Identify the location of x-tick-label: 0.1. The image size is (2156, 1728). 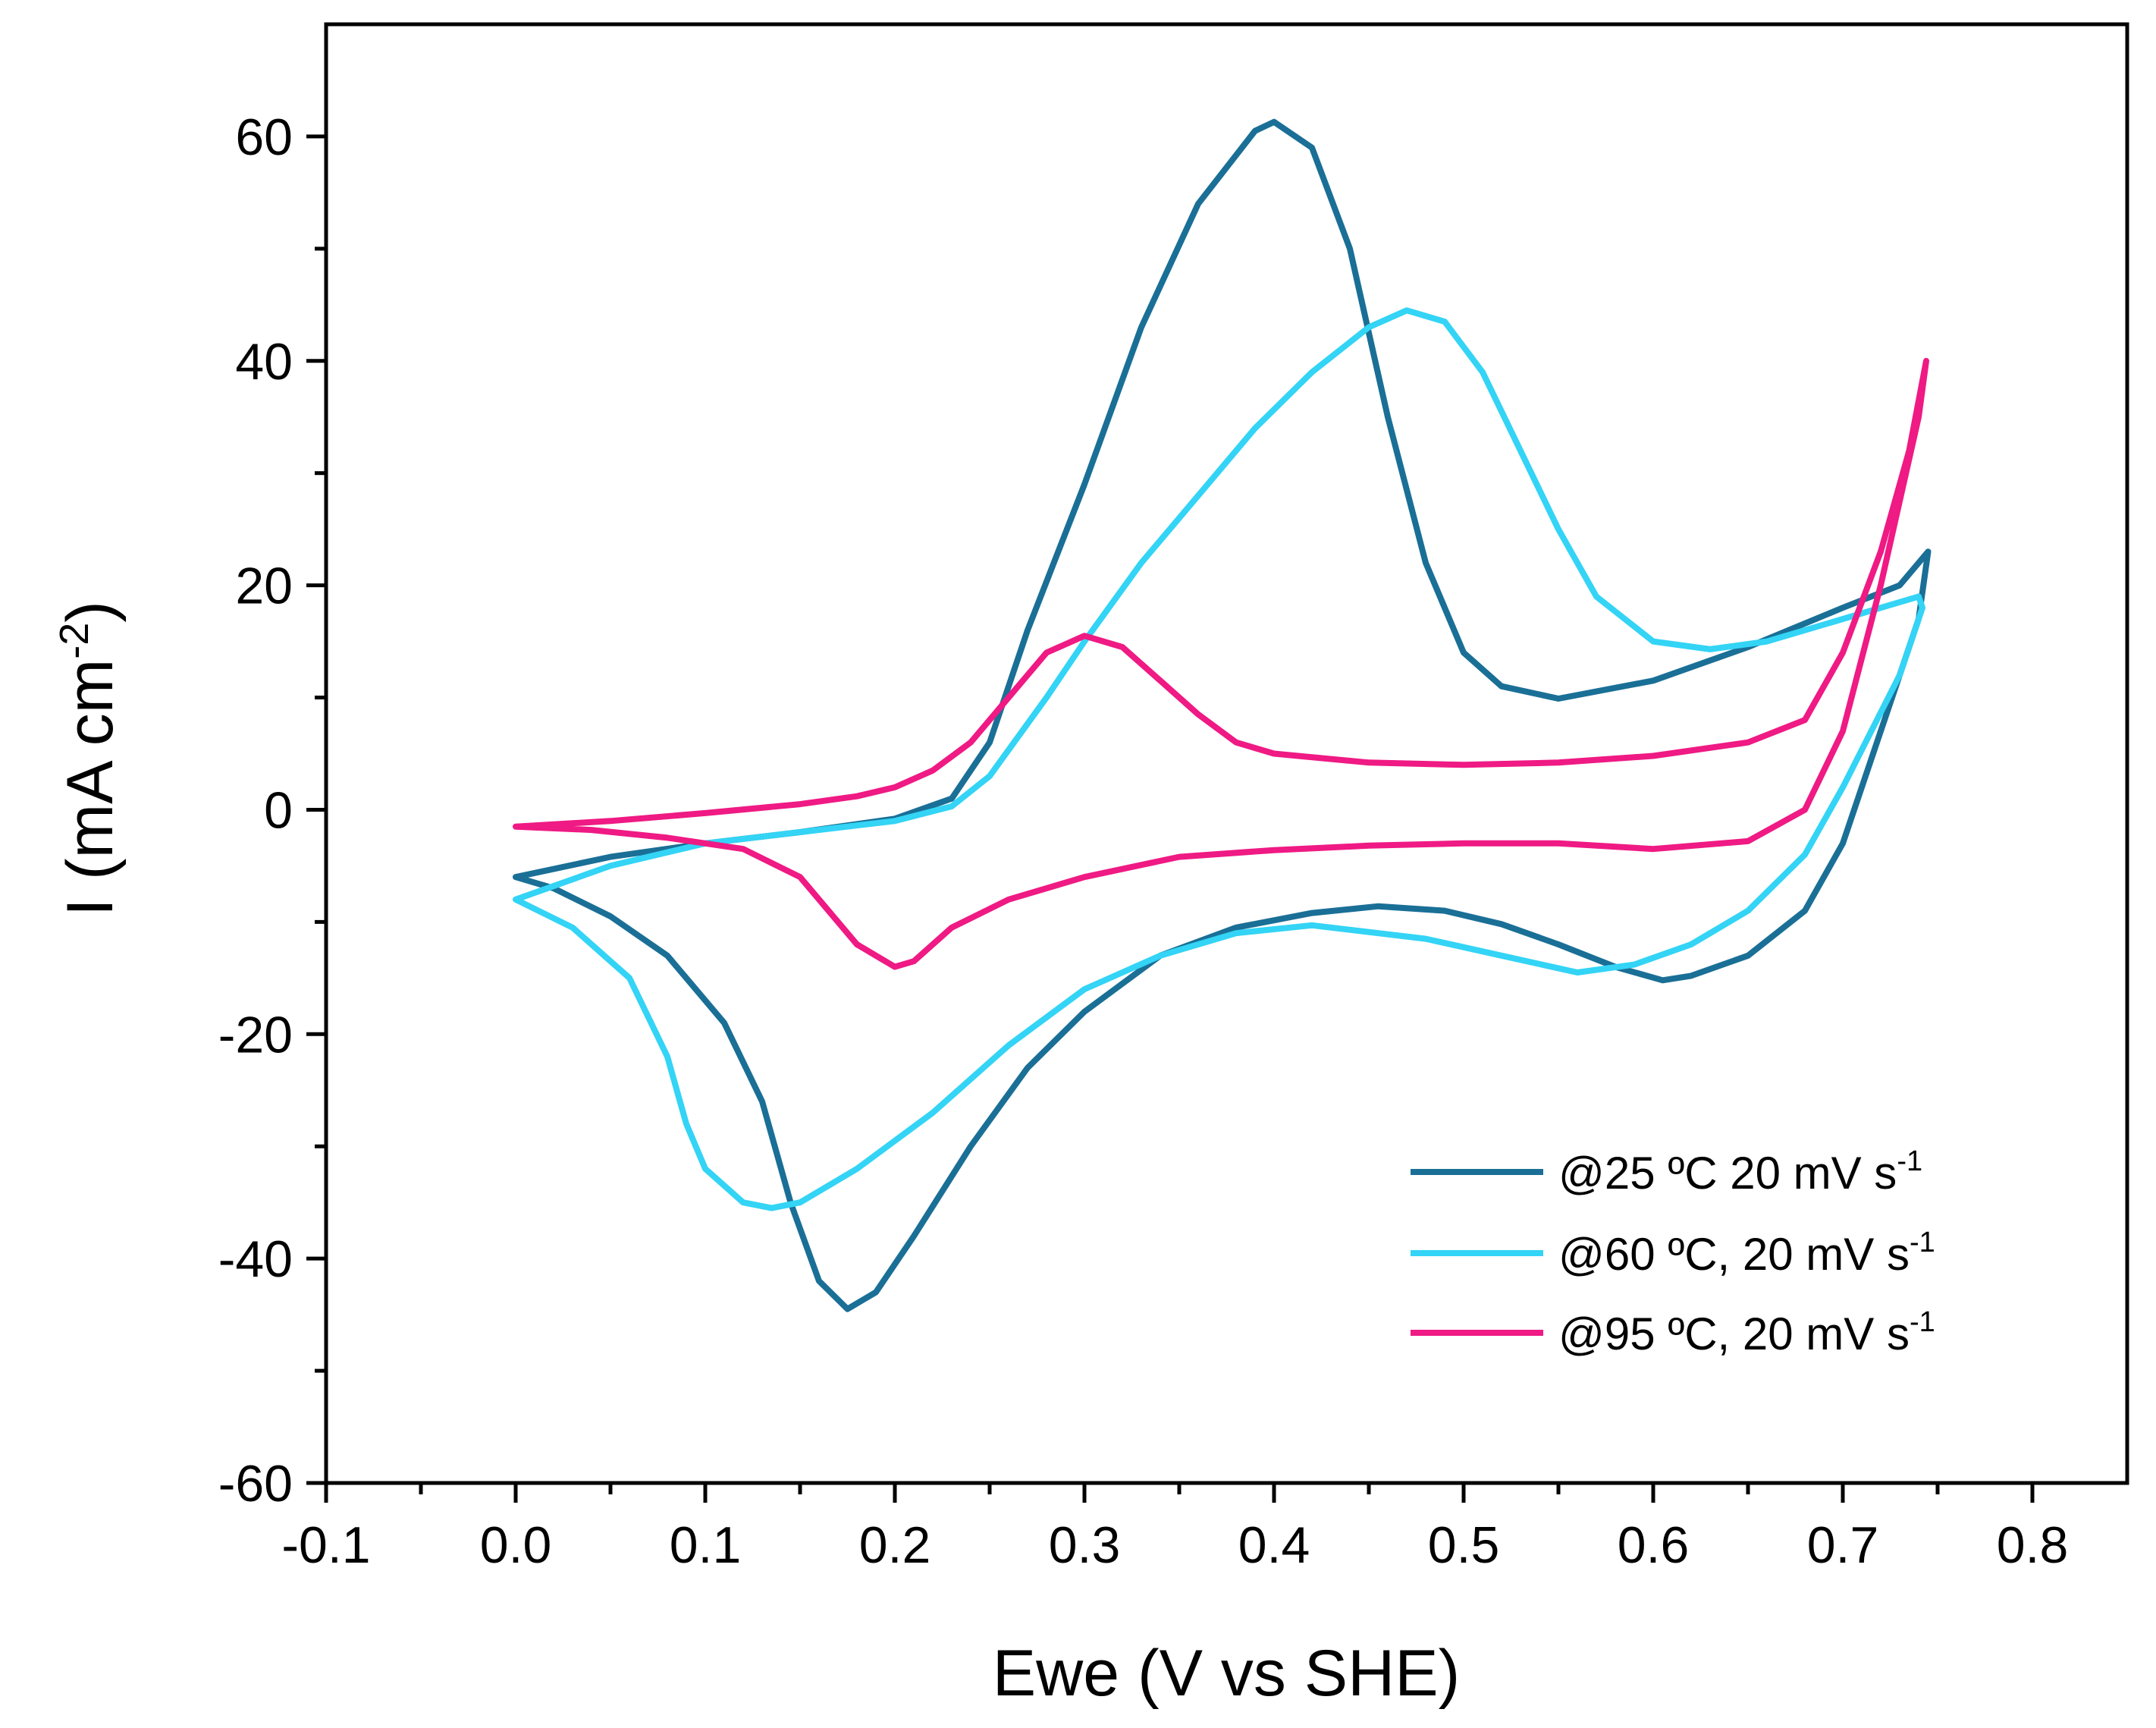
(706, 1545).